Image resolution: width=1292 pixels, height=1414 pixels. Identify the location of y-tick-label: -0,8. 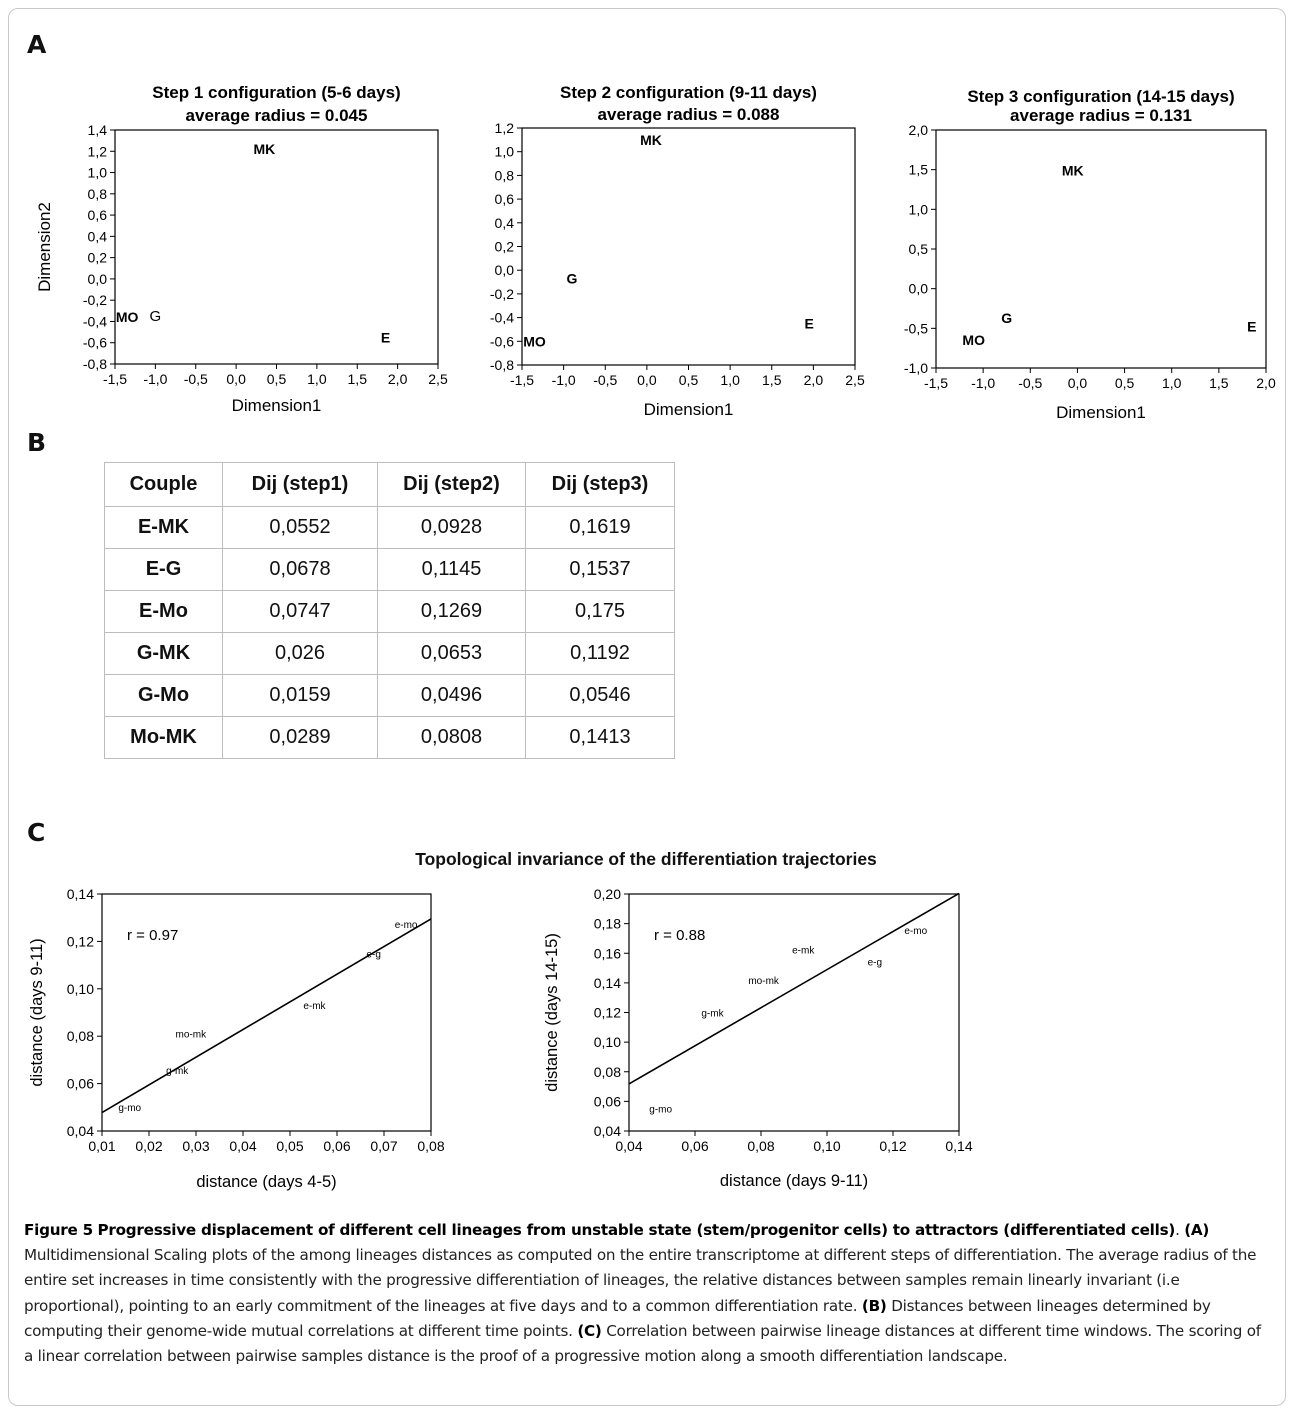
(502, 365).